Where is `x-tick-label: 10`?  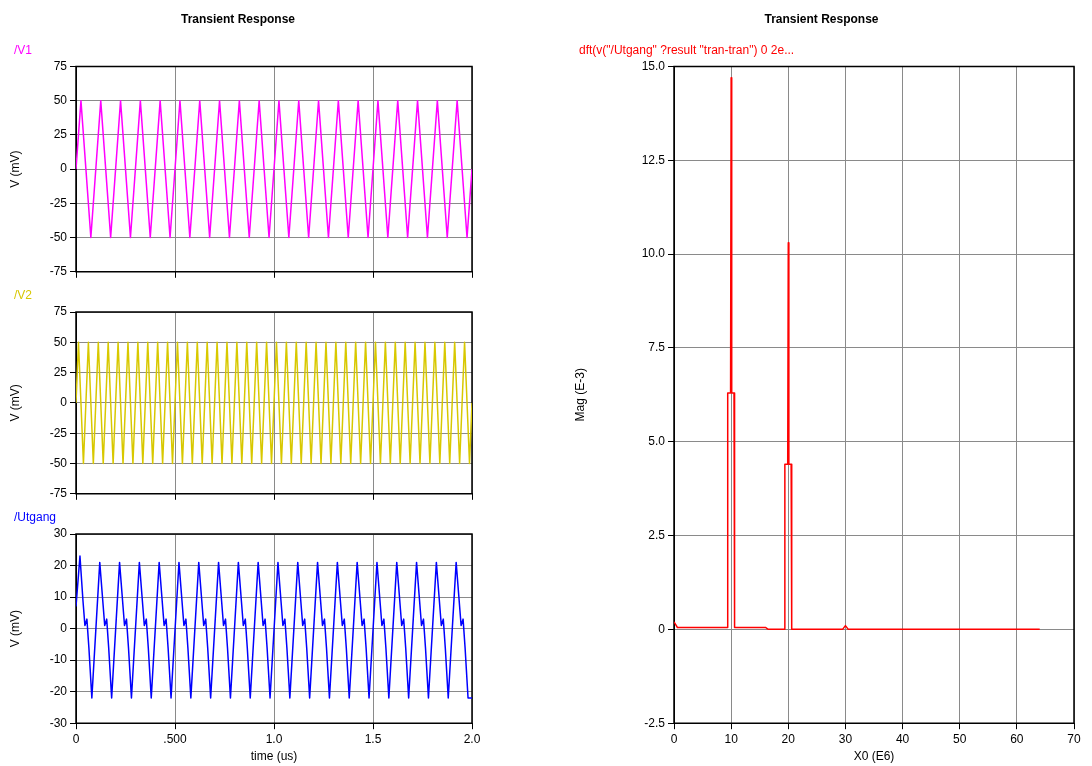
x-tick-label: 10 is located at coordinates (731, 738).